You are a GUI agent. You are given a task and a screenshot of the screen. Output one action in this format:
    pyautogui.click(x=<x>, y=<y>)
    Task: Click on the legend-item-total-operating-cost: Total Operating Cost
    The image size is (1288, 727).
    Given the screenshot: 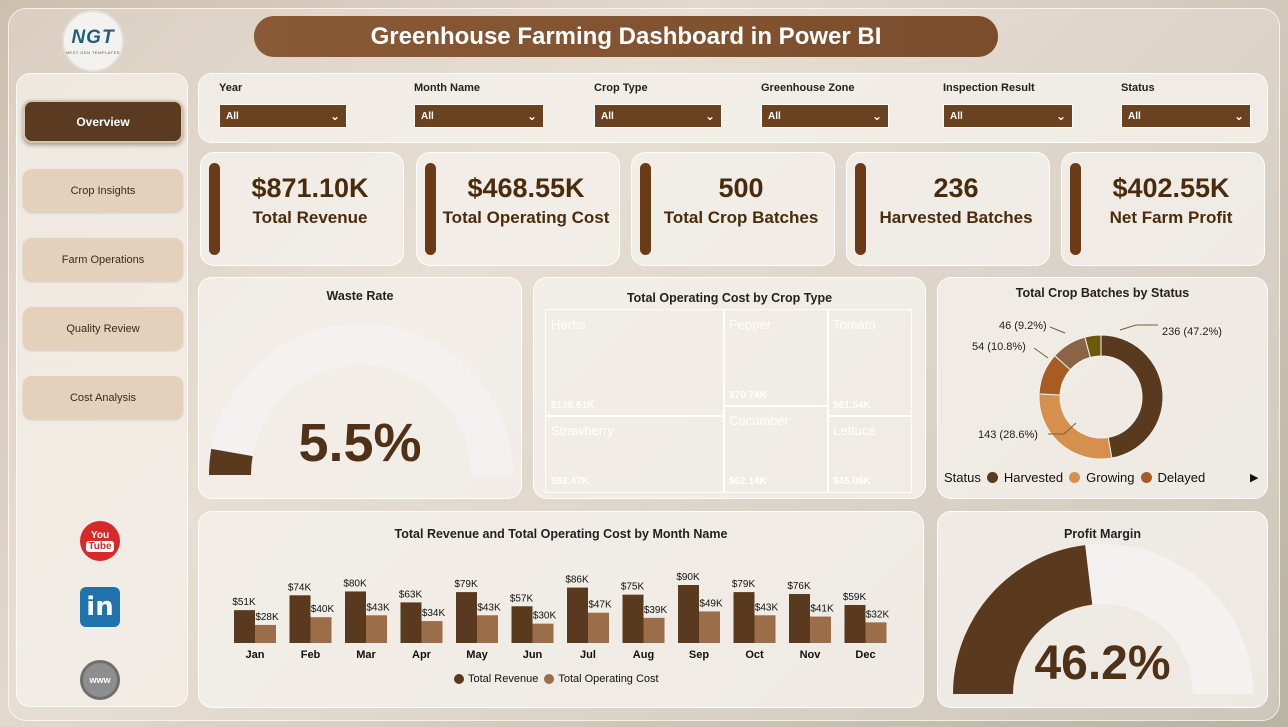 What is the action you would take?
    pyautogui.click(x=608, y=679)
    